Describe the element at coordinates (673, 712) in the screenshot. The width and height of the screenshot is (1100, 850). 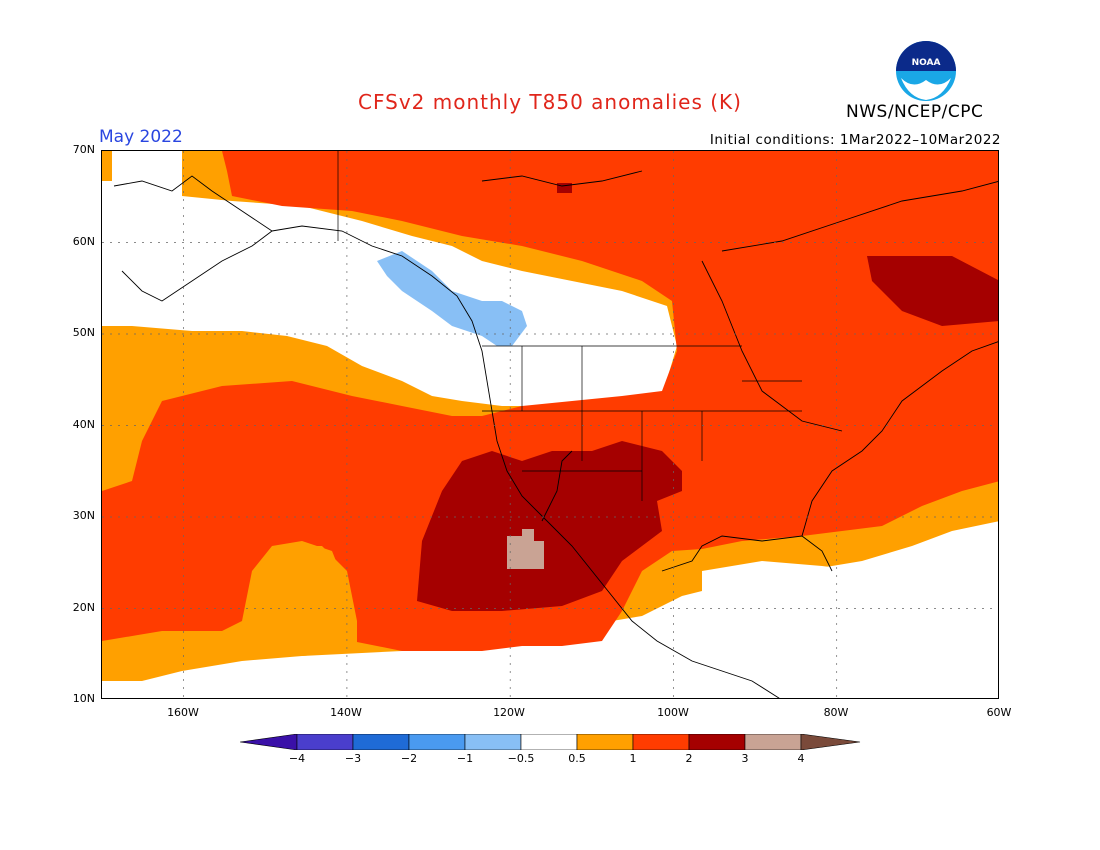
I see `lon-label-100w: 100W` at that location.